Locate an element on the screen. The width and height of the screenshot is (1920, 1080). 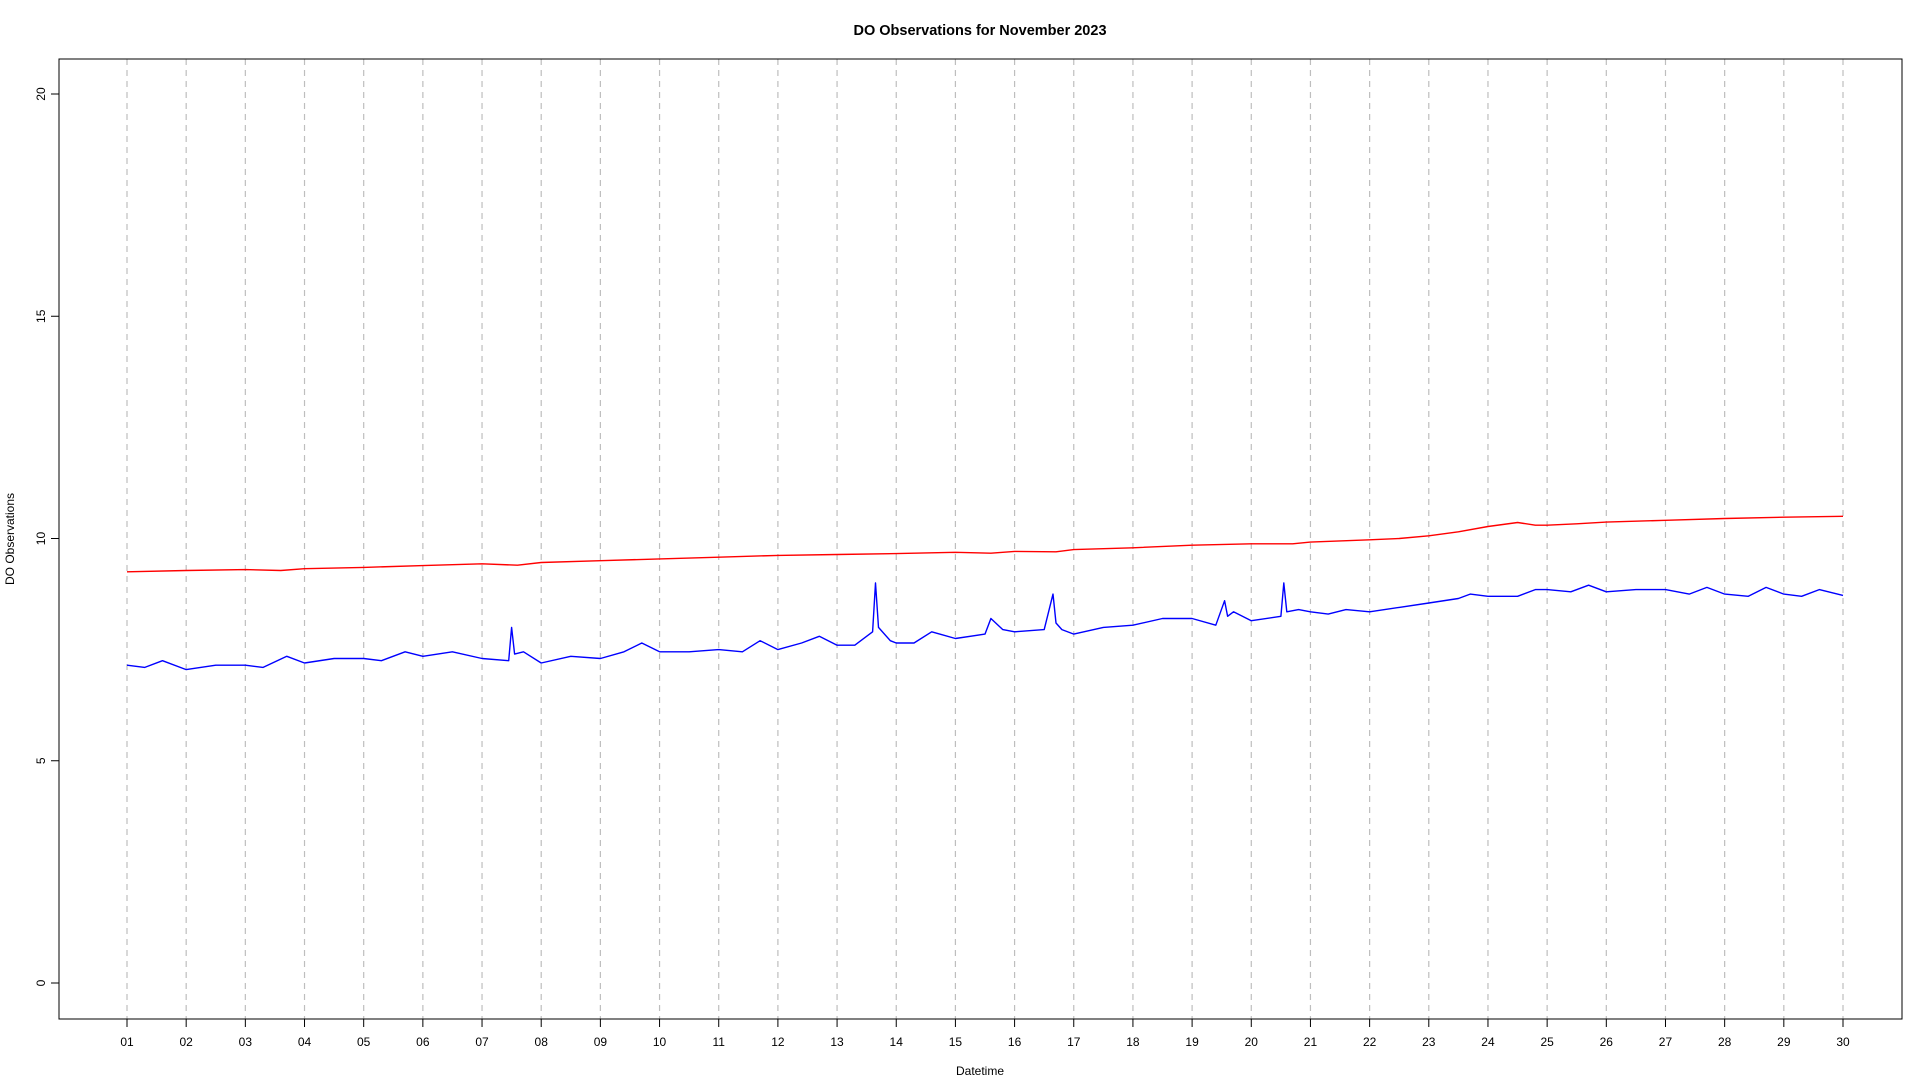
x-tick-label: 30 is located at coordinates (1843, 1042).